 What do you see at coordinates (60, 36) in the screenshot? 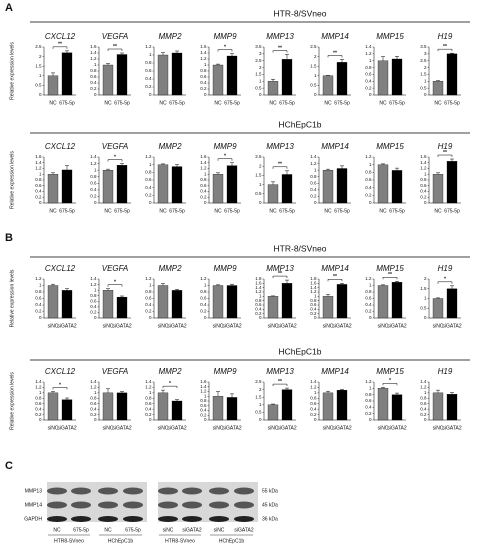
I see `chart-title: CXCL12` at bounding box center [60, 36].